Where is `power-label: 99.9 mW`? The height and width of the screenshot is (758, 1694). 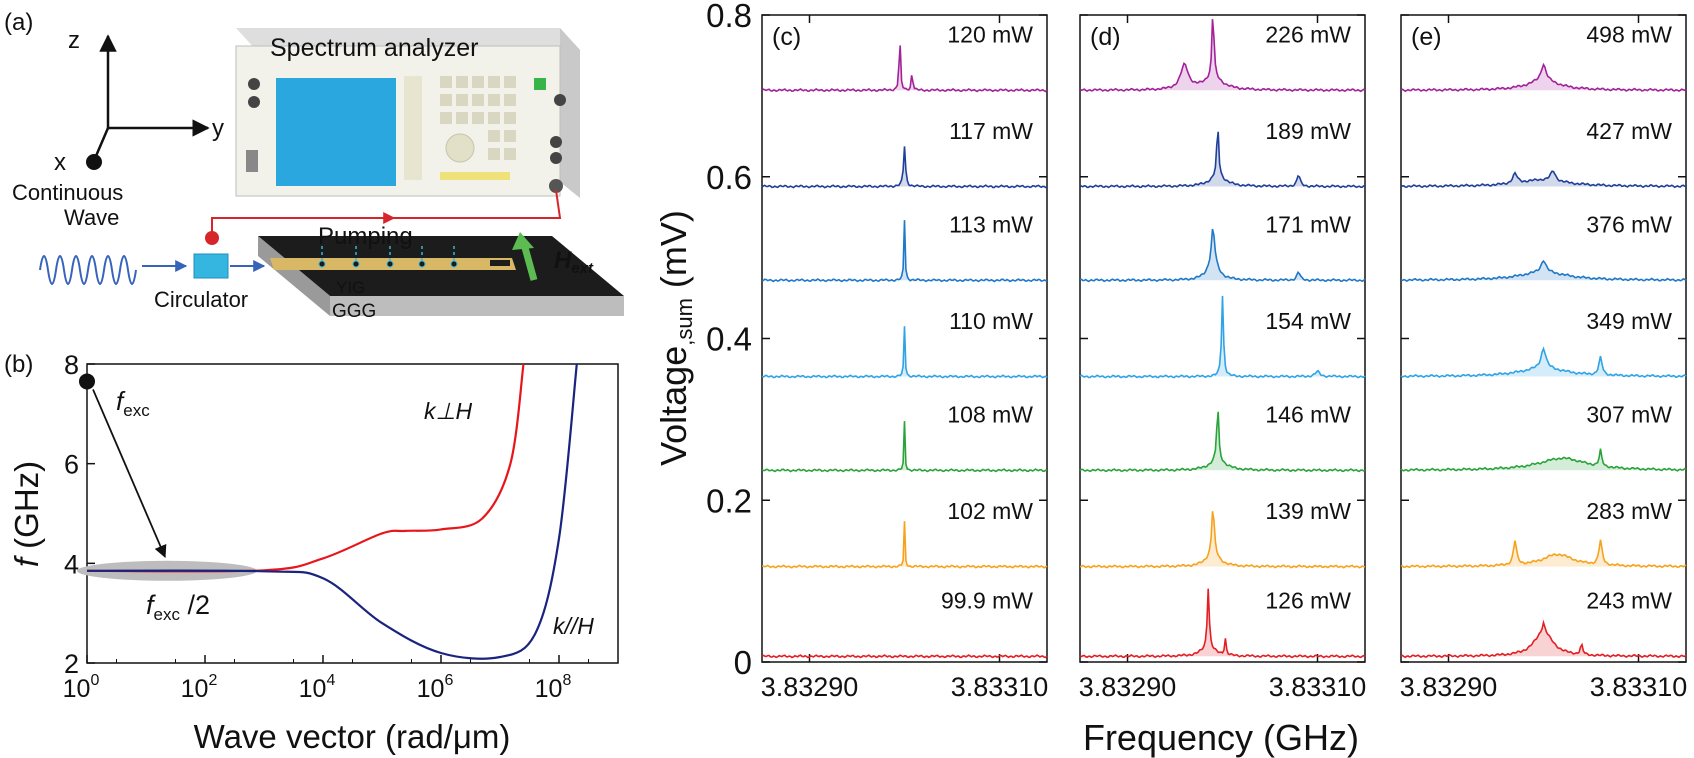 power-label: 99.9 mW is located at coordinates (987, 601).